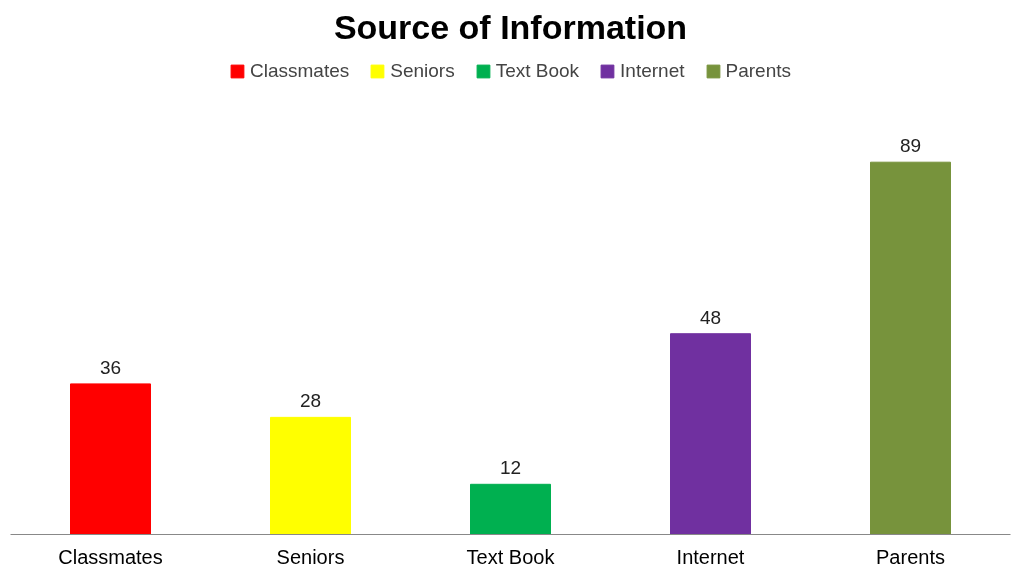 Image resolution: width=1033 pixels, height=580 pixels. What do you see at coordinates (652, 71) in the screenshot?
I see `legend-label: Internet` at bounding box center [652, 71].